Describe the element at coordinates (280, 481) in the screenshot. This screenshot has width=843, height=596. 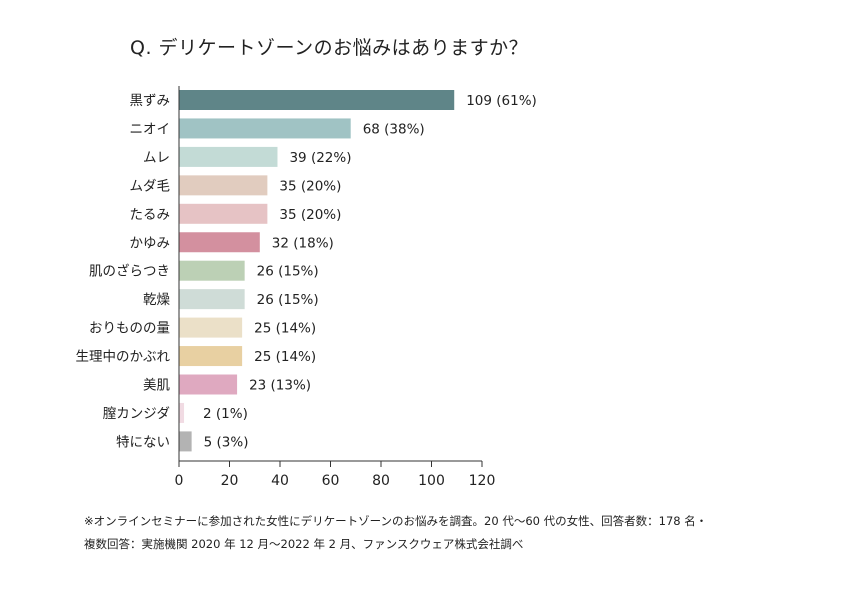
I see `x-tick-label: 40` at that location.